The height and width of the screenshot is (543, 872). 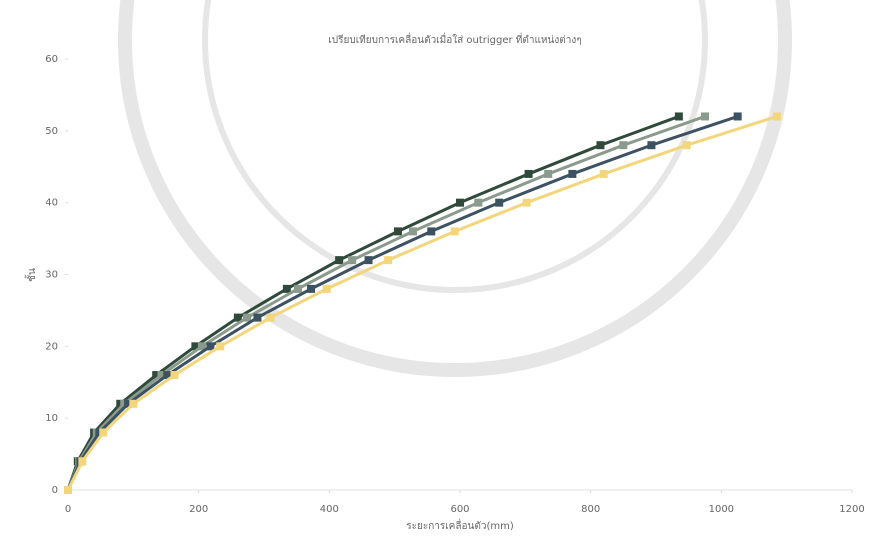 What do you see at coordinates (31, 275) in the screenshot?
I see `y-axis-label: ชั้น` at bounding box center [31, 275].